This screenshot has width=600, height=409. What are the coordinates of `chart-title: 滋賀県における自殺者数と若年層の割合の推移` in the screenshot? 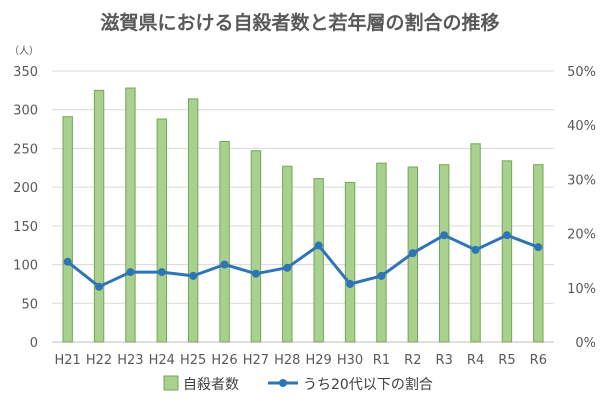 It's located at (299, 22).